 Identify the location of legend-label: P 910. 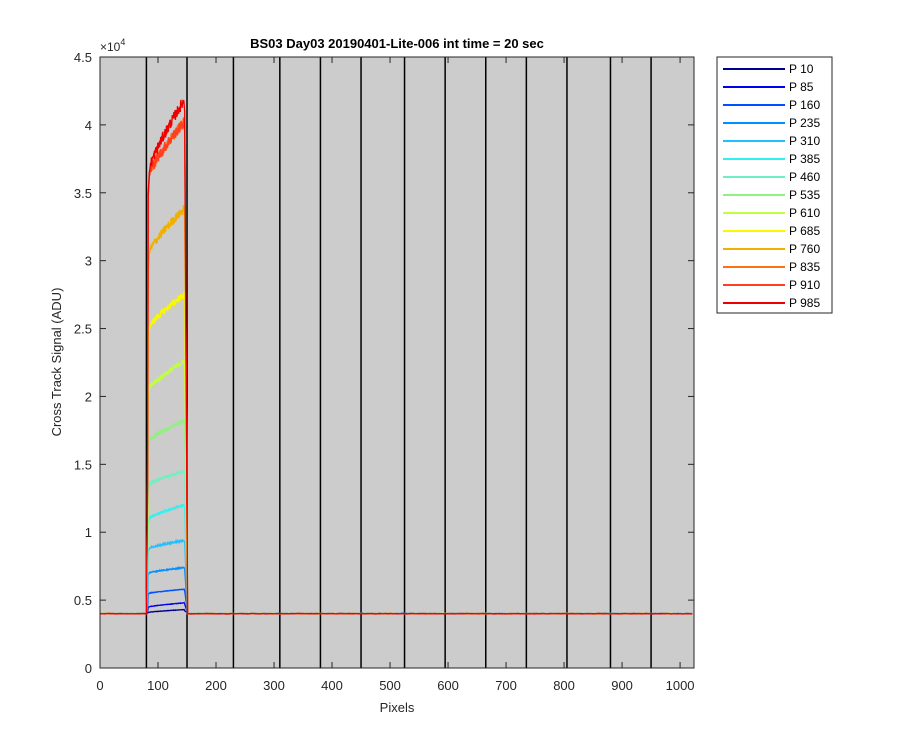
(804, 285).